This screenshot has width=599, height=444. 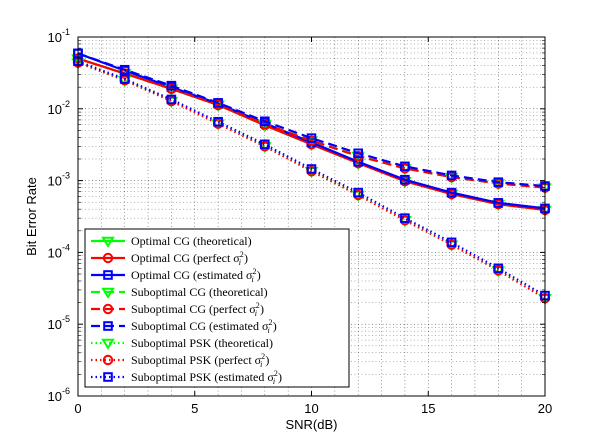 I want to click on x-tick-label: 15, so click(x=428, y=408).